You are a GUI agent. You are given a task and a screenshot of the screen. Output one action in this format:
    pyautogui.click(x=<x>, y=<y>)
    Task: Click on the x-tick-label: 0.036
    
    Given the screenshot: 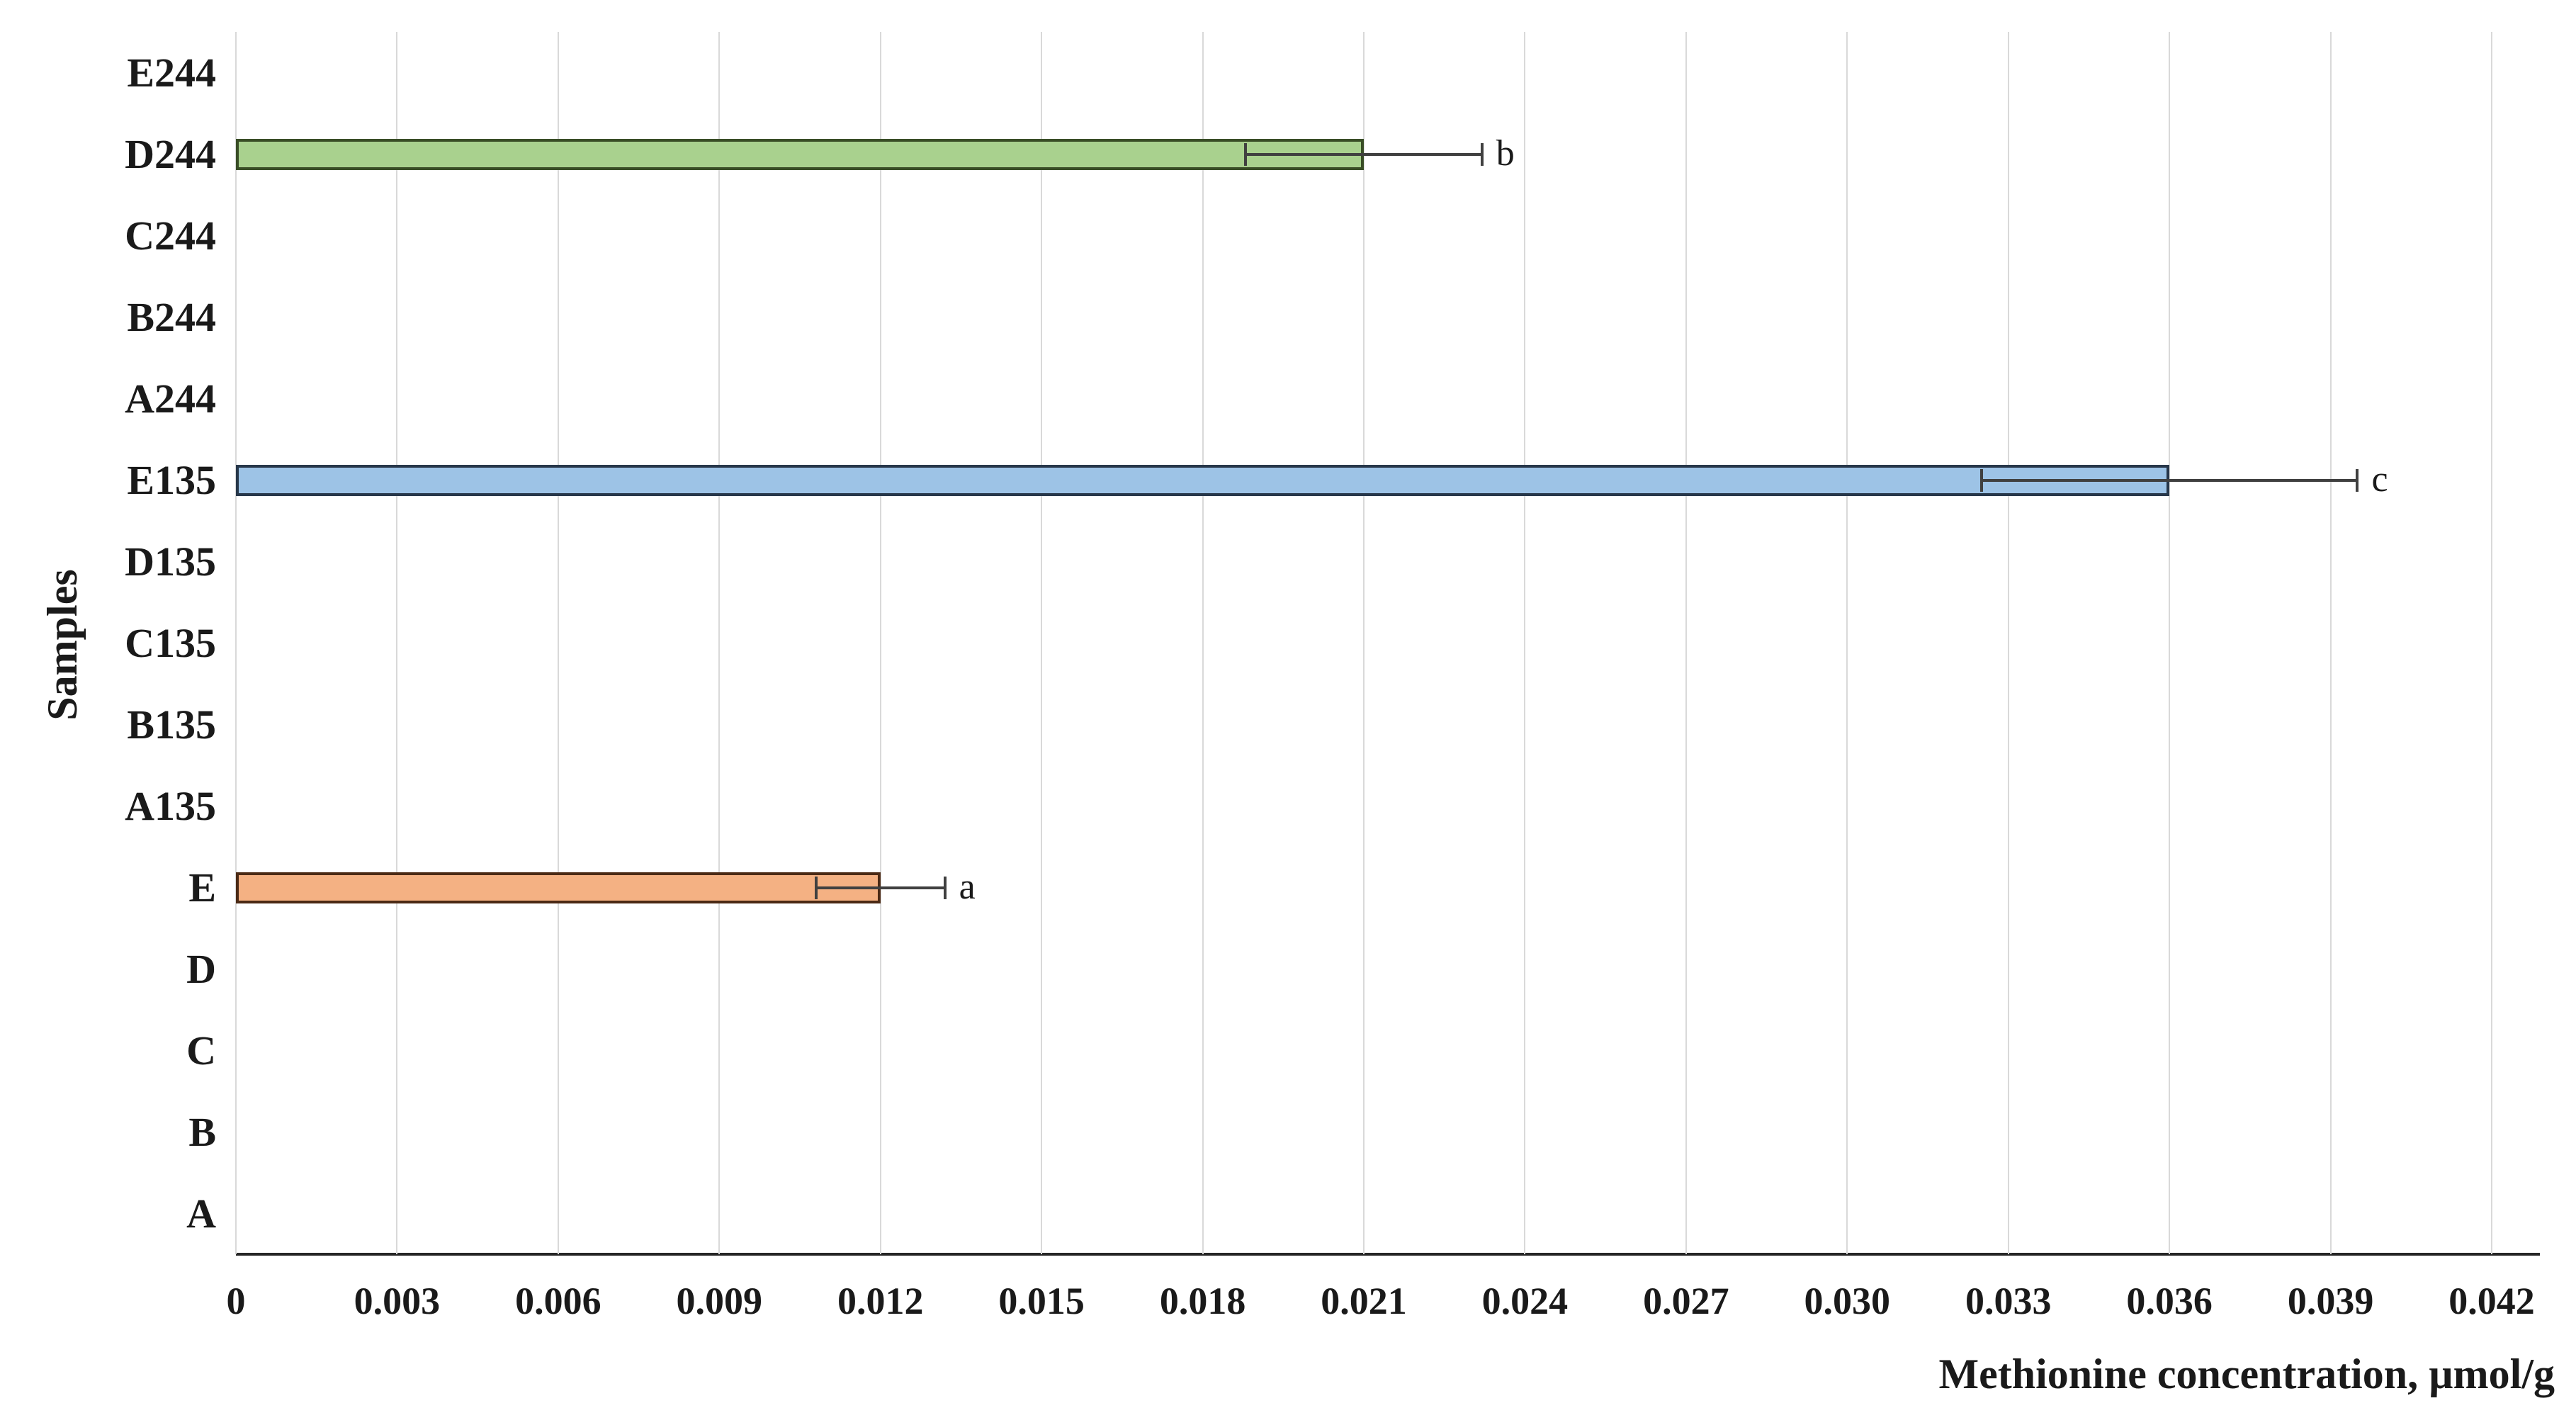 What is the action you would take?
    pyautogui.click(x=2169, y=1301)
    